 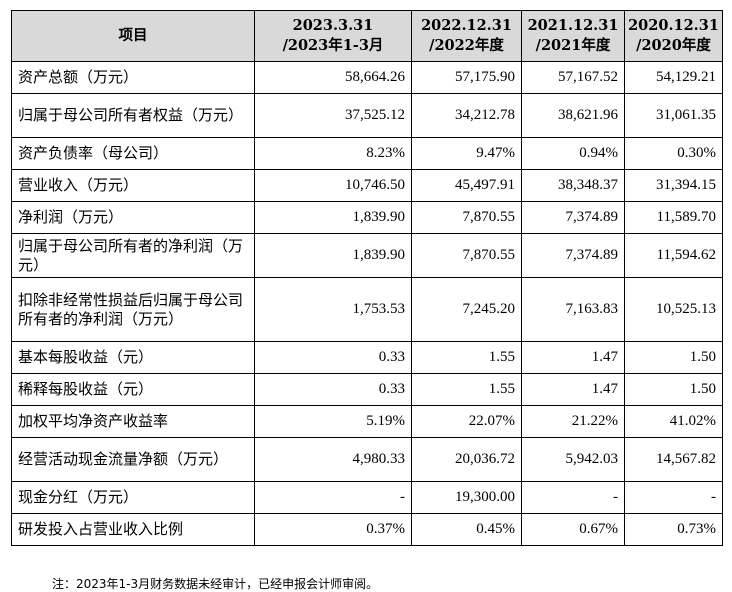 What do you see at coordinates (333, 459) in the screenshot?
I see `cell-value: 4,980.33` at bounding box center [333, 459].